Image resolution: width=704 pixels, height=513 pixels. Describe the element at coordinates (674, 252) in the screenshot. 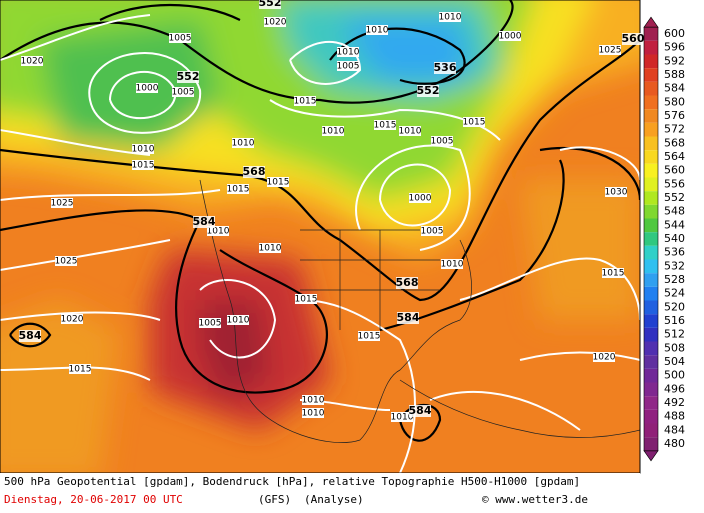

I see `colorbar-label: 536` at that location.